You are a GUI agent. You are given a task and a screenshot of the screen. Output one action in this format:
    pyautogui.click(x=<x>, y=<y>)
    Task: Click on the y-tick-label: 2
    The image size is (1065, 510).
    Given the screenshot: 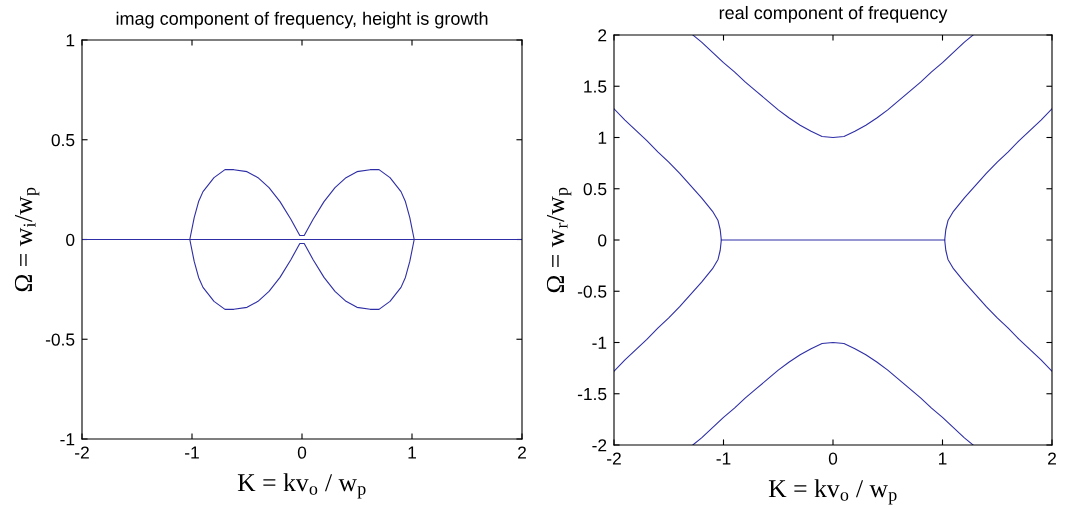 What is the action you would take?
    pyautogui.click(x=602, y=35)
    